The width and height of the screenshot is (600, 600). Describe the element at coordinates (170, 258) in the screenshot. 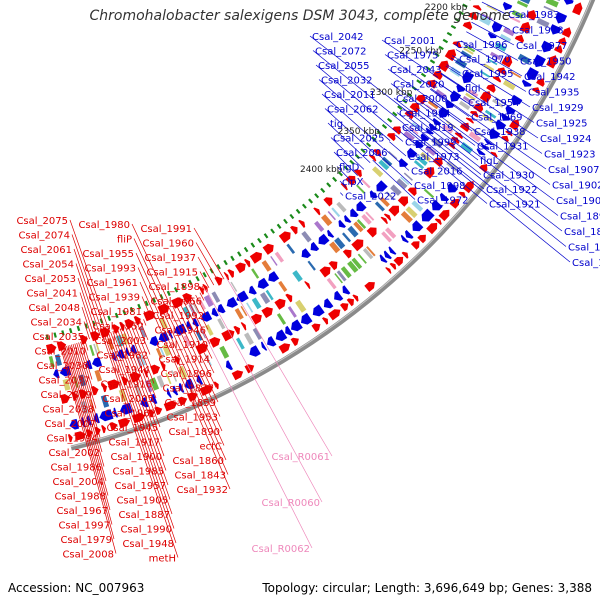

I see `reverse-gene-label: Csal_1937` at that location.